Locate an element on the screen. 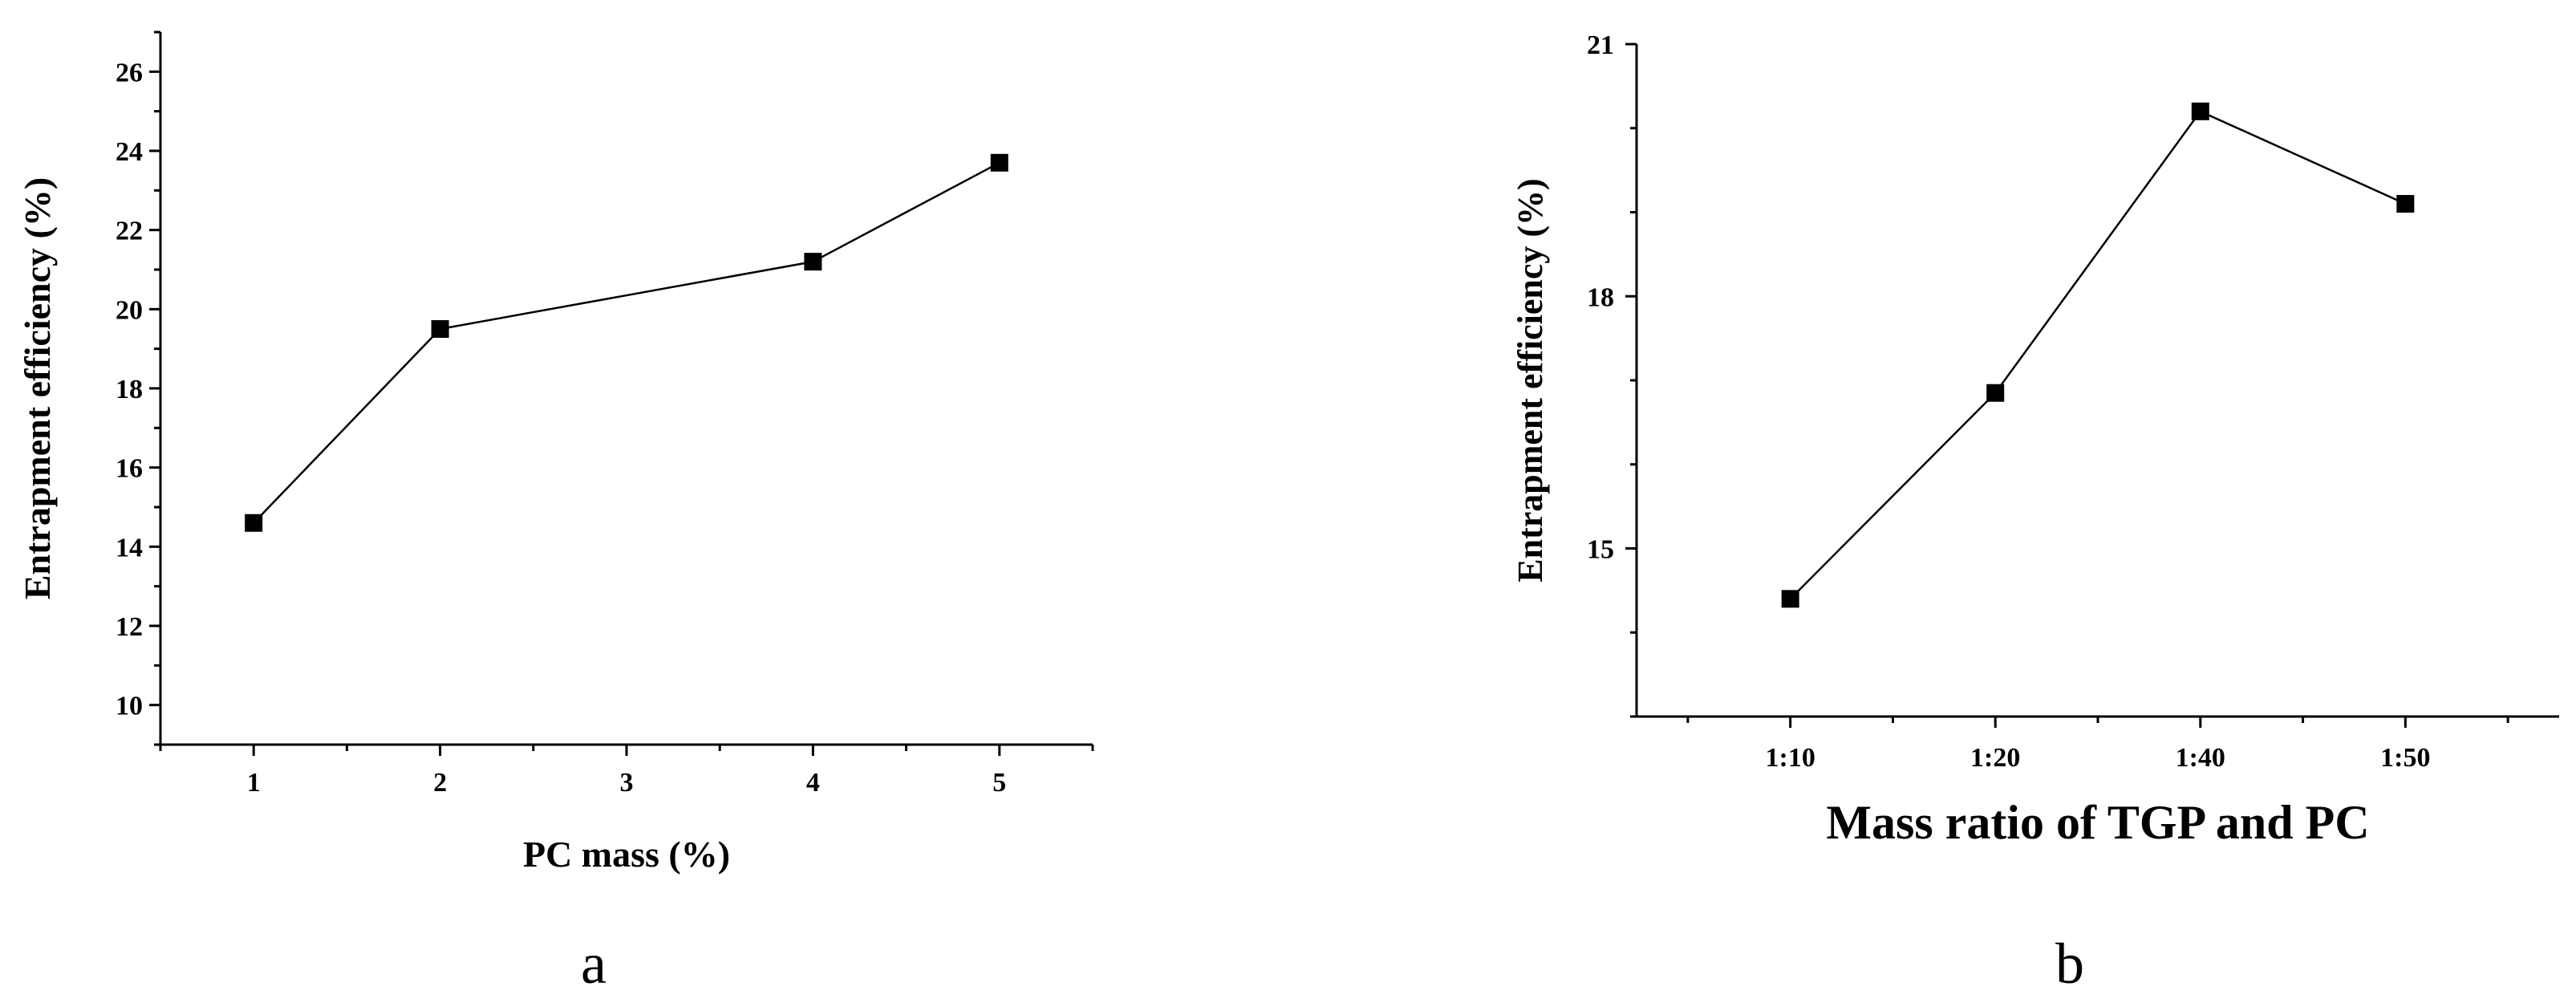 The height and width of the screenshot is (1007, 2576). panel-b-x-axis-label: Mass ratio of TGP and PC is located at coordinates (2097, 822).